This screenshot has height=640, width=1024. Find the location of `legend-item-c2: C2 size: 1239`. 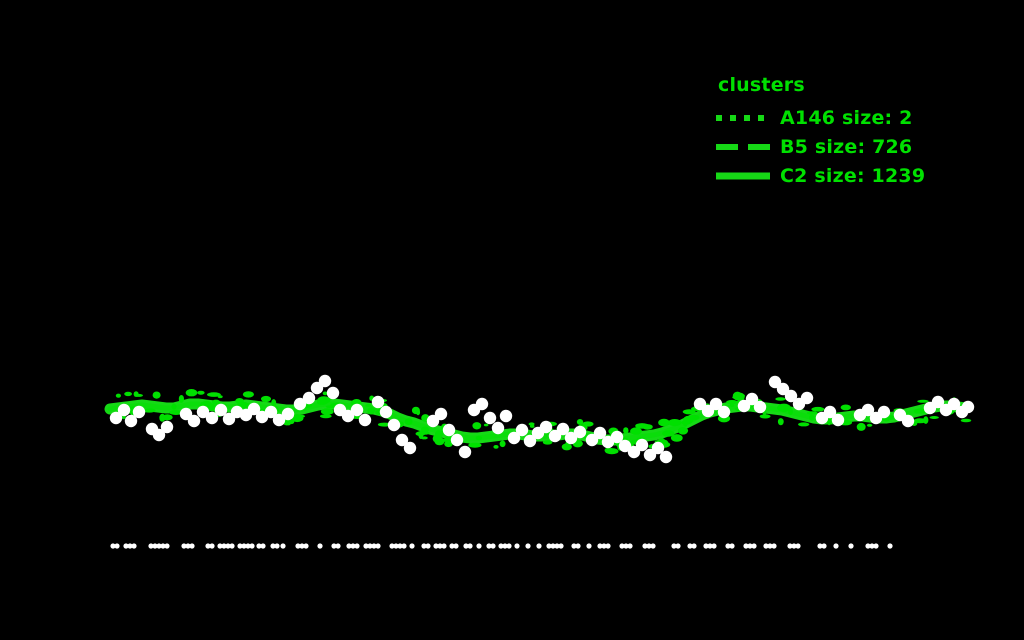

legend-item-c2: C2 size: 1239 is located at coordinates (862, 176).